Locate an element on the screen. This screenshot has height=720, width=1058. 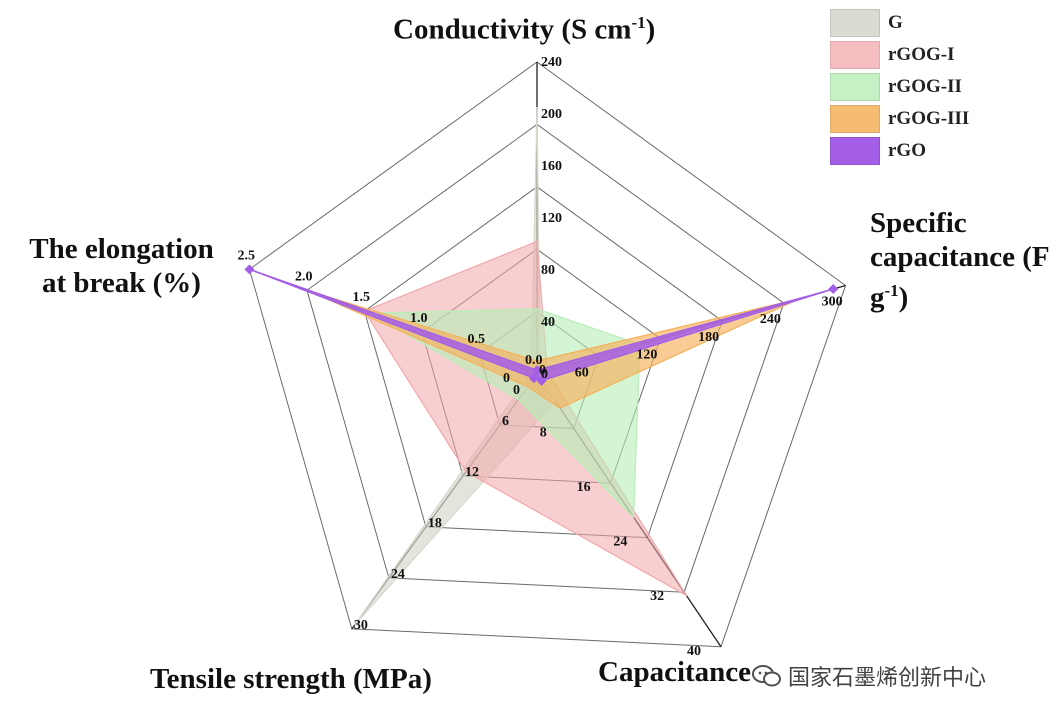
legend-label: rGO is located at coordinates (907, 150).